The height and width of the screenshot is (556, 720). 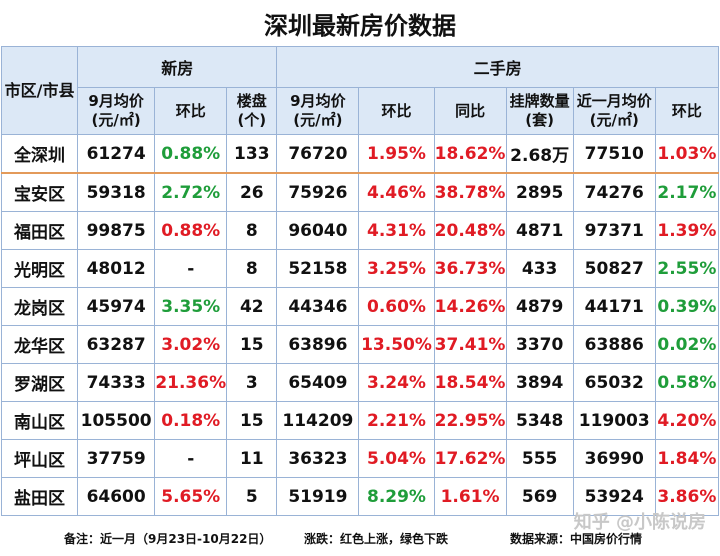 I want to click on footer-legend: 涨跌：红色上涨，绿色下跌, so click(x=376, y=539).